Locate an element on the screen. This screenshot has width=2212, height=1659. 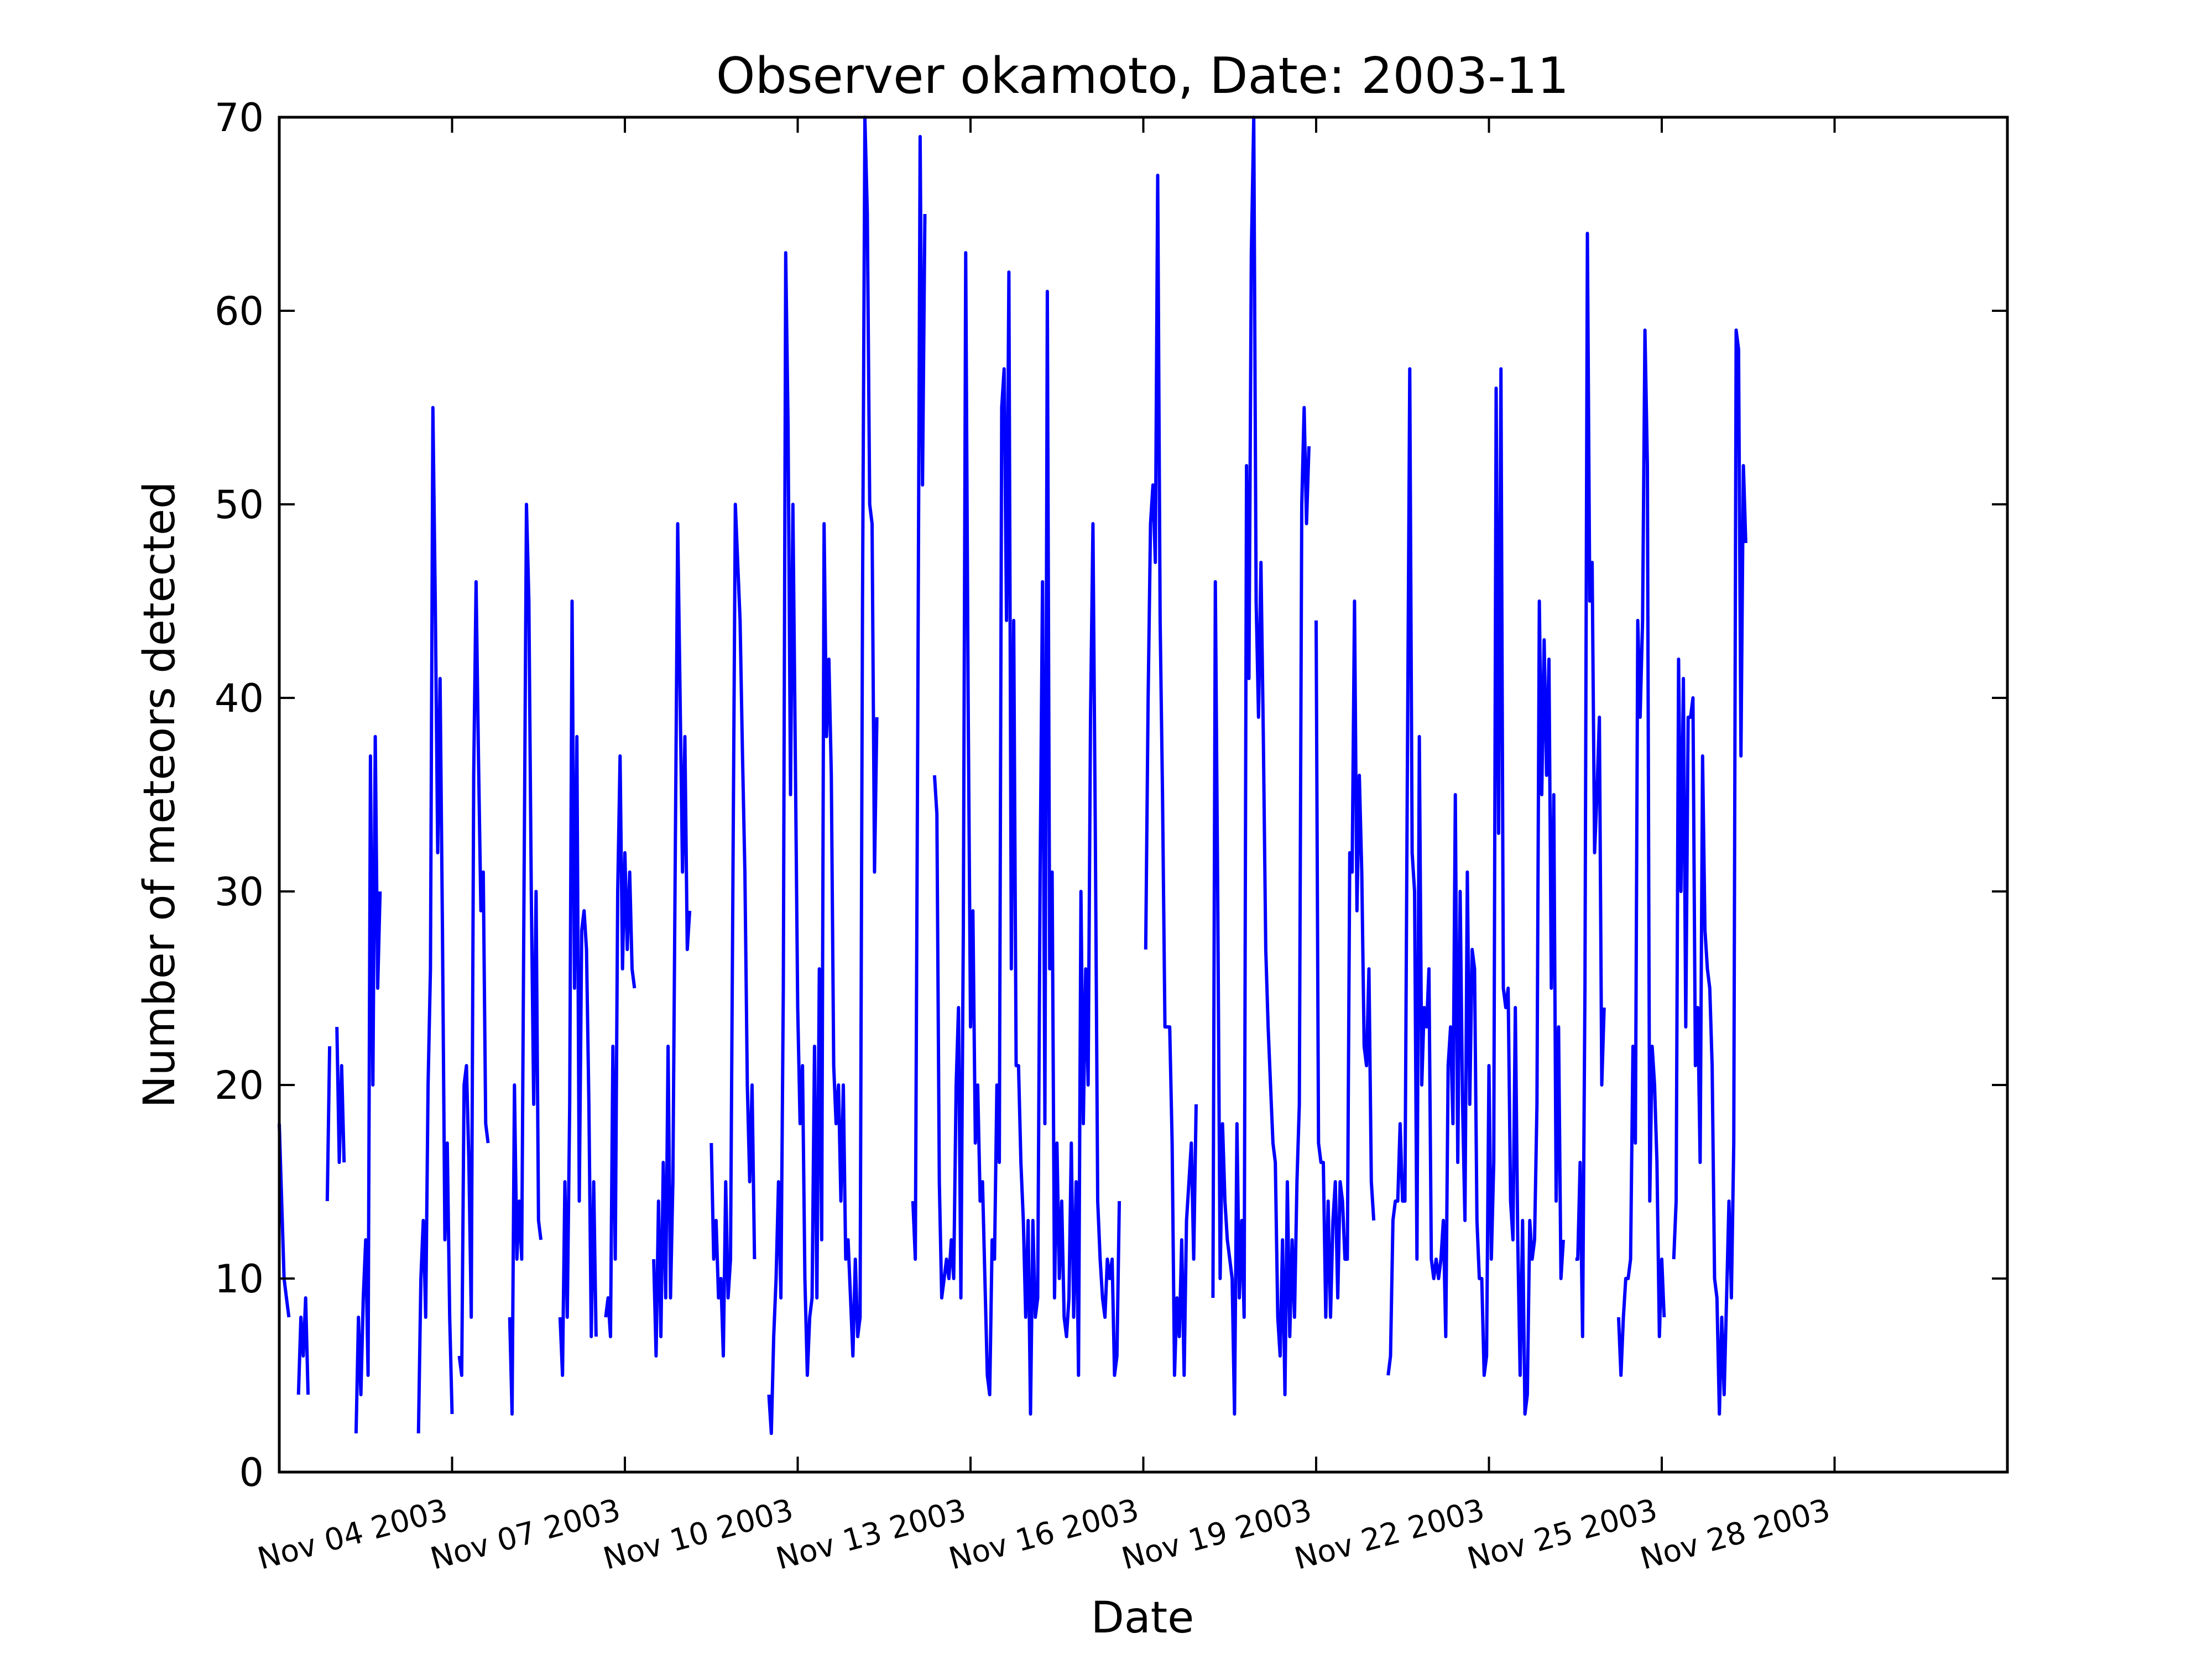
y-axis-label: Number of meteors detected is located at coordinates (160, 795).